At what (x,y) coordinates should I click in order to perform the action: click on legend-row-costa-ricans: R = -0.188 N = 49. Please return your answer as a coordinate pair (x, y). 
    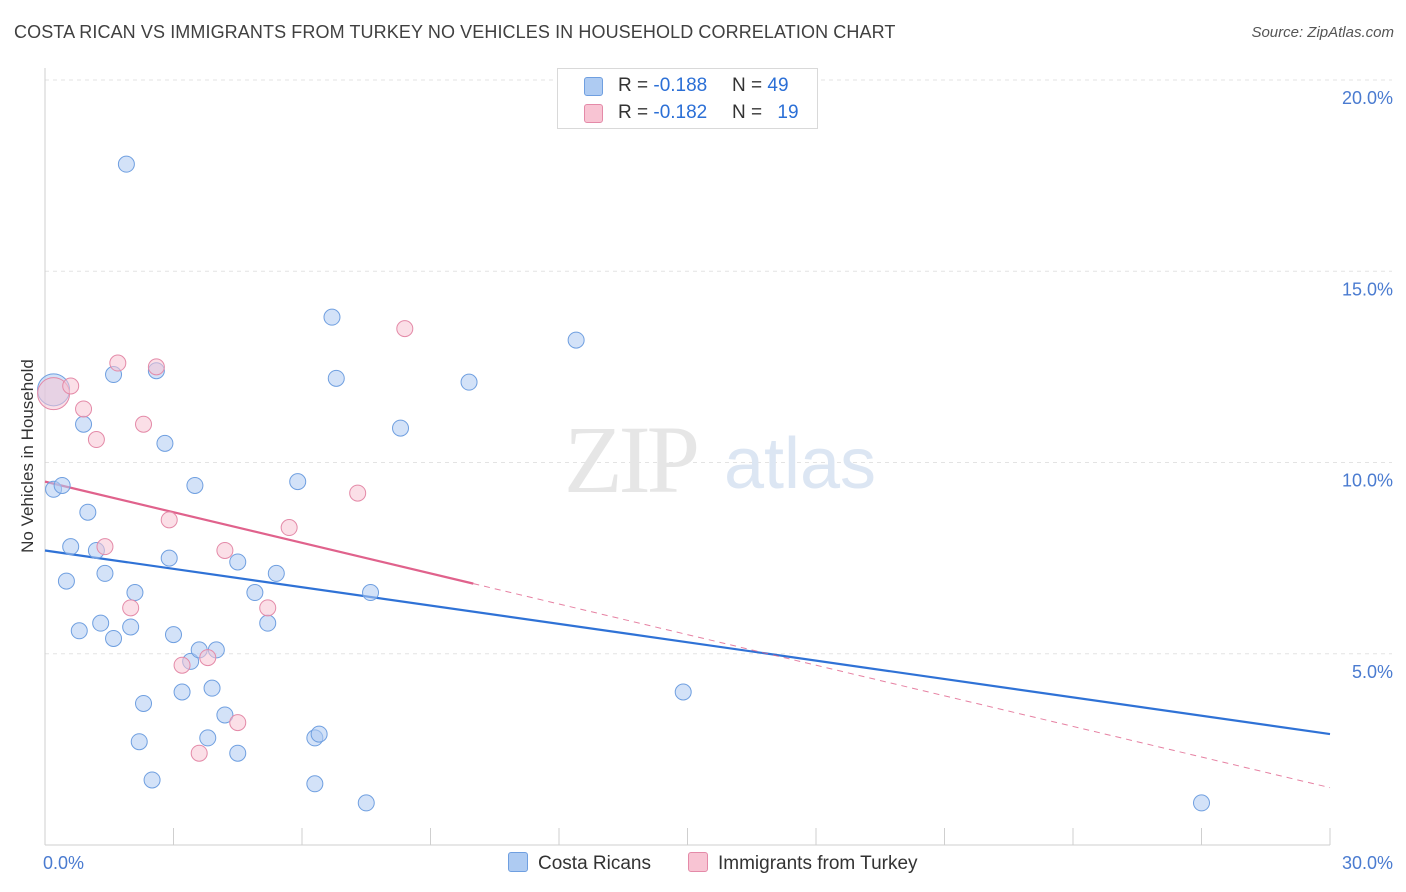
    Looking at the image, I should click on (687, 87).